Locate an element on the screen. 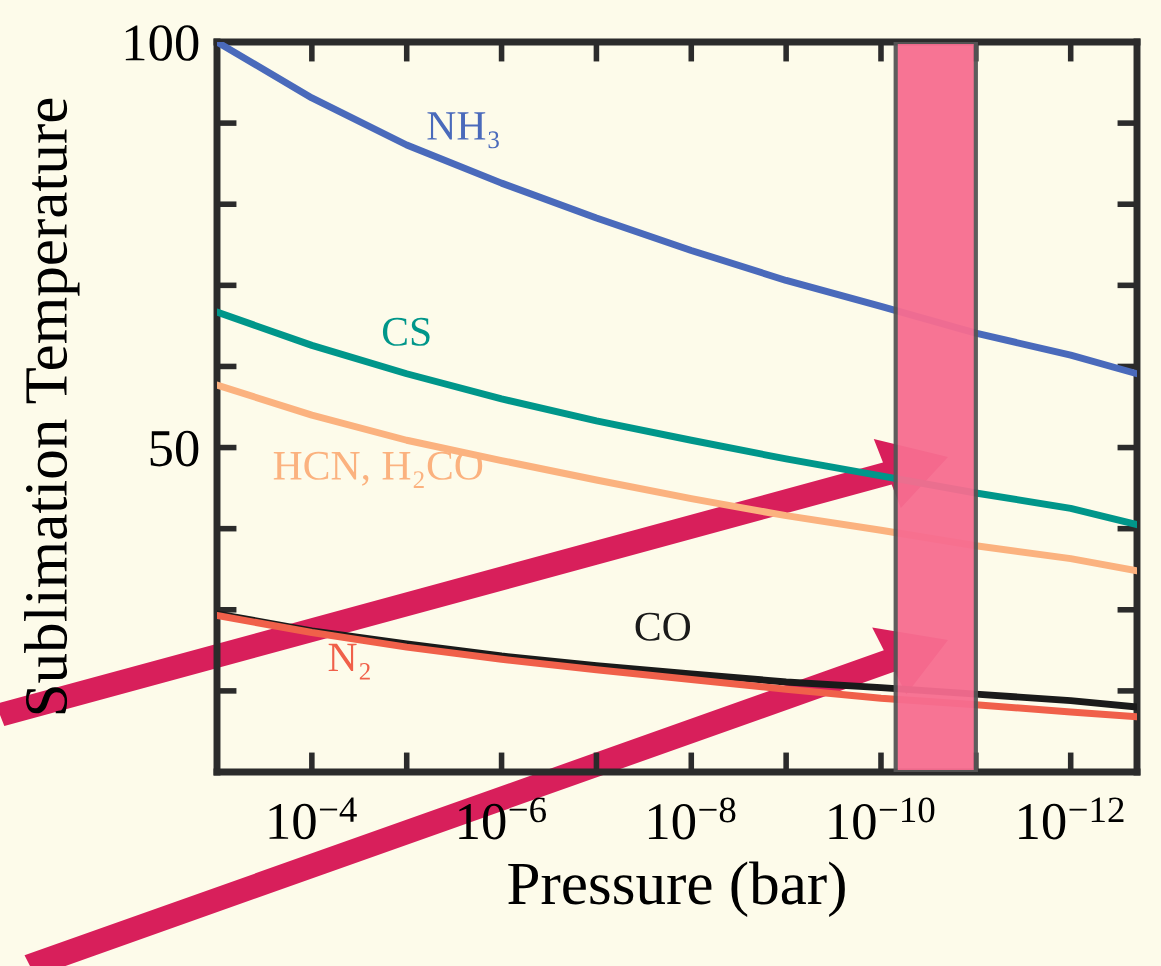 This screenshot has height=966, width=1161. series-label: CS is located at coordinates (406, 331).